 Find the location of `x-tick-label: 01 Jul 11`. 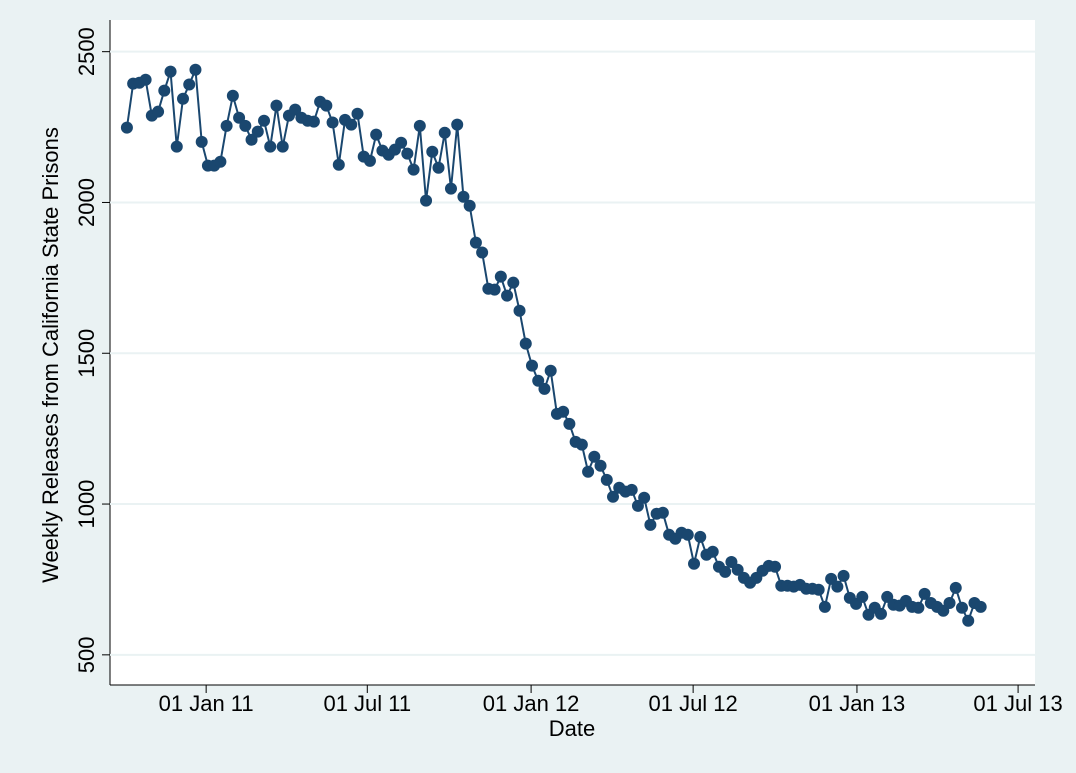

x-tick-label: 01 Jul 11 is located at coordinates (367, 703).